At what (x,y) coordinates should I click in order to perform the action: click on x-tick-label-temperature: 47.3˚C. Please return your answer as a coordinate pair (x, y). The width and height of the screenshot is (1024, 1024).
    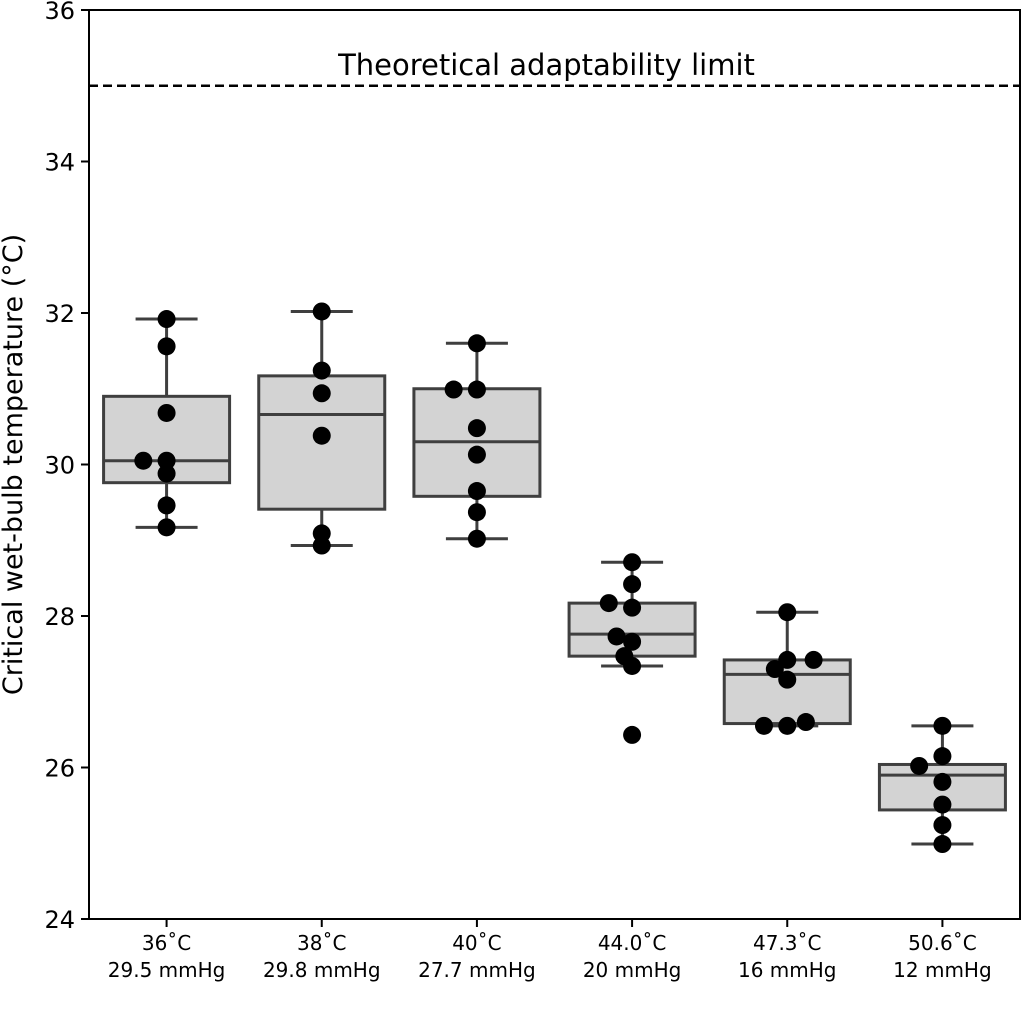
    Looking at the image, I should click on (787, 943).